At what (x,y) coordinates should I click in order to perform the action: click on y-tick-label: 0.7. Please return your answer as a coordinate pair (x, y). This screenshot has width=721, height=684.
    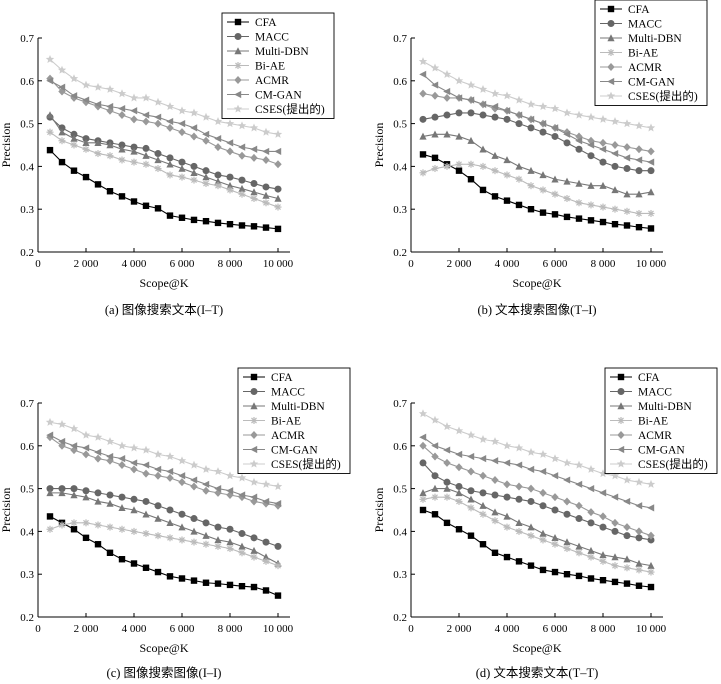
    Looking at the image, I should click on (400, 39).